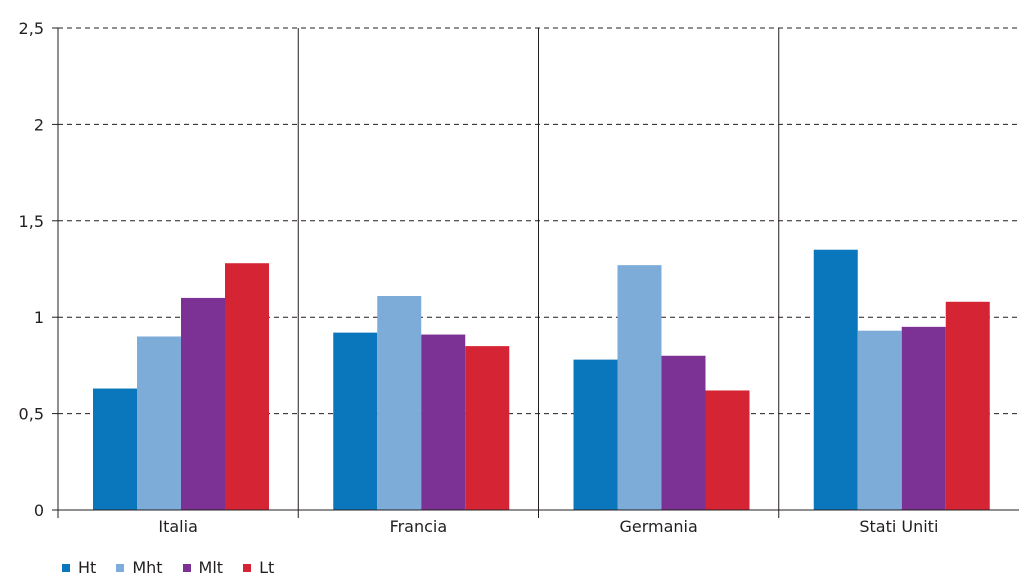 The width and height of the screenshot is (1019, 578). I want to click on bar-mlt-italia, so click(203, 403).